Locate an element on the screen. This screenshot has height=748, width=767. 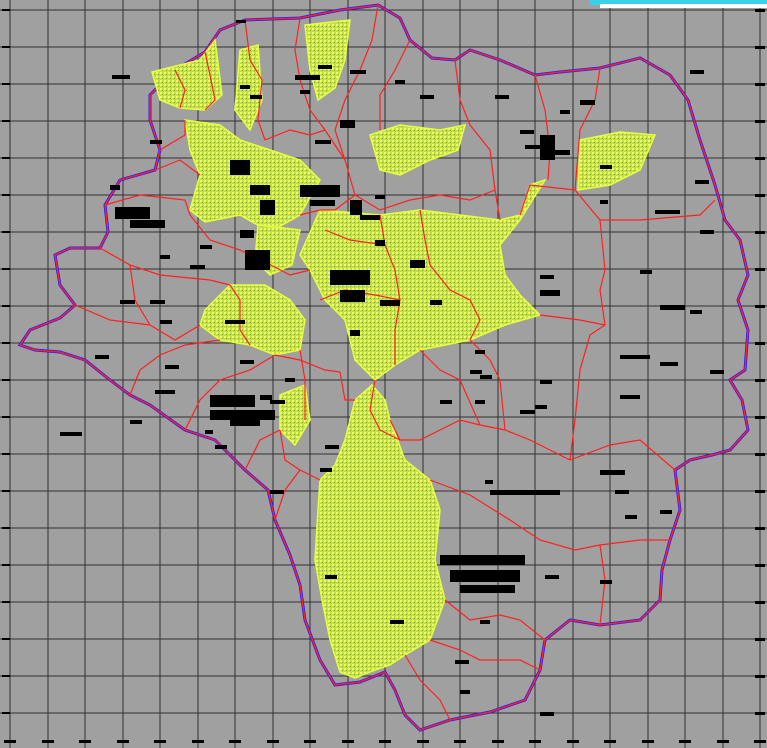
zone-south-corridor is located at coordinates (380, 531).